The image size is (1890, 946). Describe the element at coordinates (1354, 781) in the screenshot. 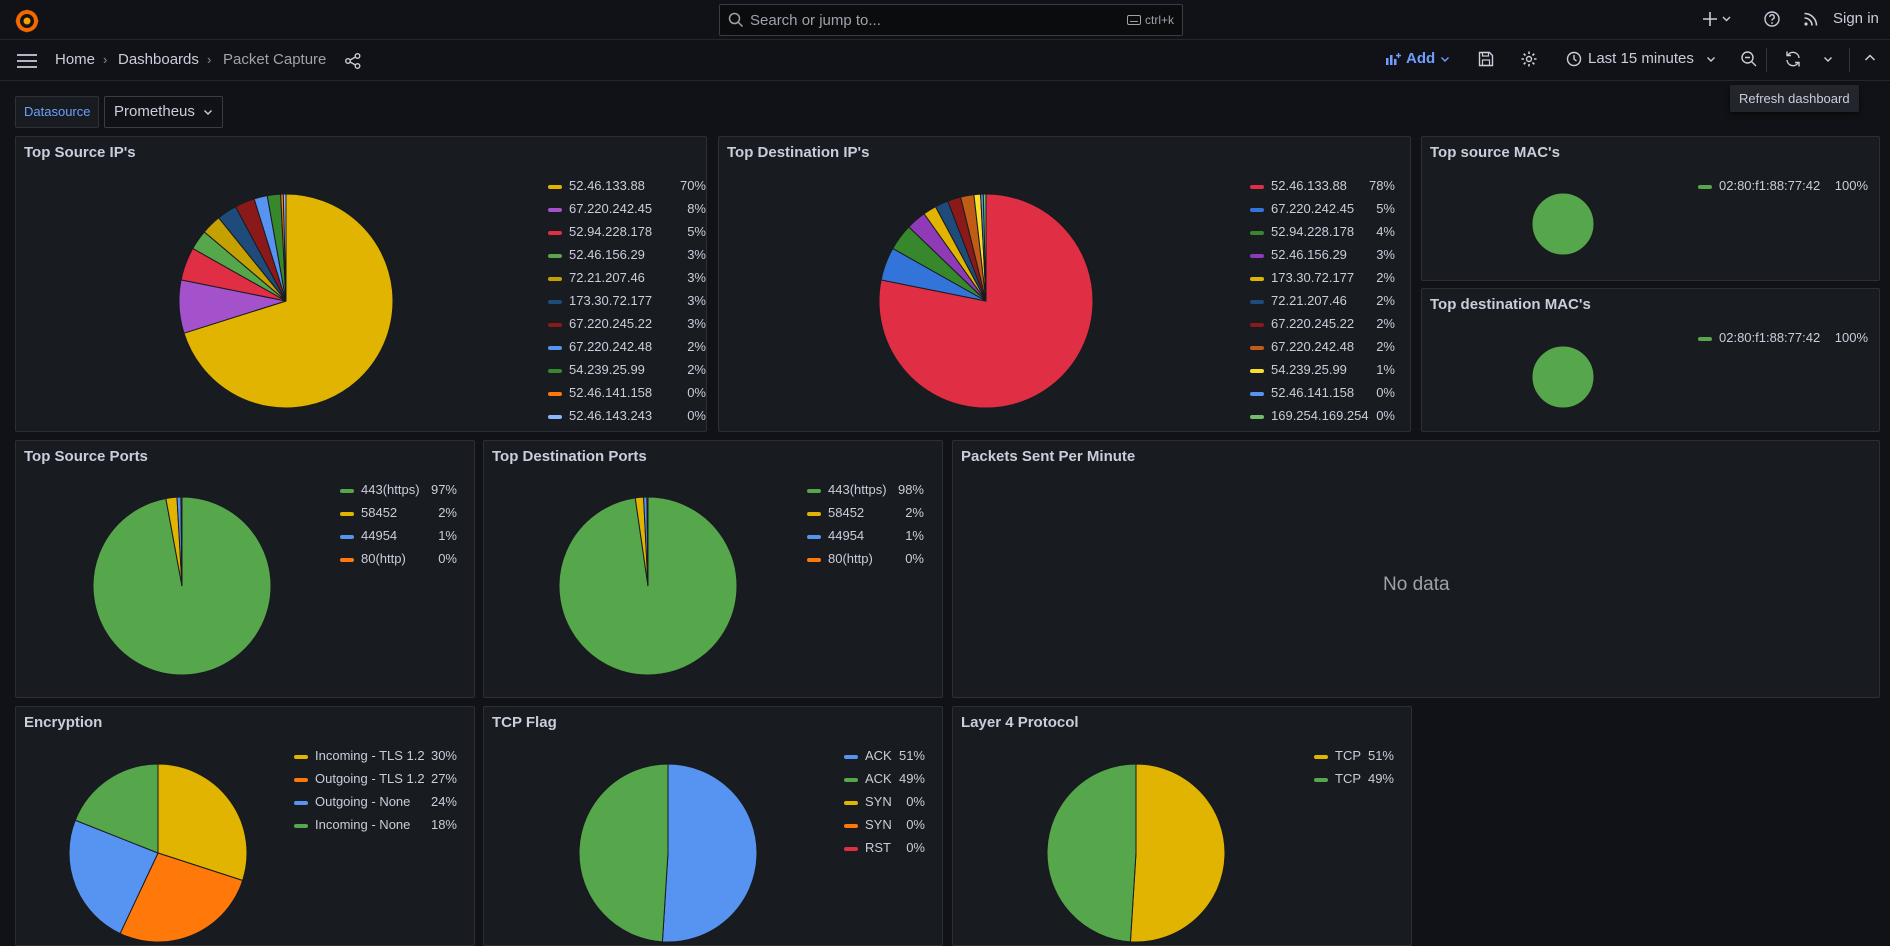

I see `legend-item: TCP 49%` at that location.